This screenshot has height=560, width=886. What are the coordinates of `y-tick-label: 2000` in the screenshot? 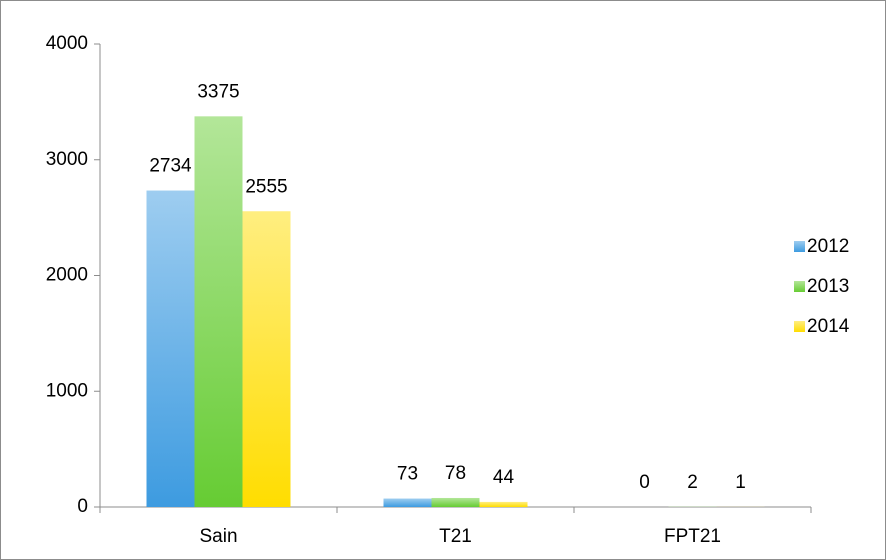 It's located at (67, 275).